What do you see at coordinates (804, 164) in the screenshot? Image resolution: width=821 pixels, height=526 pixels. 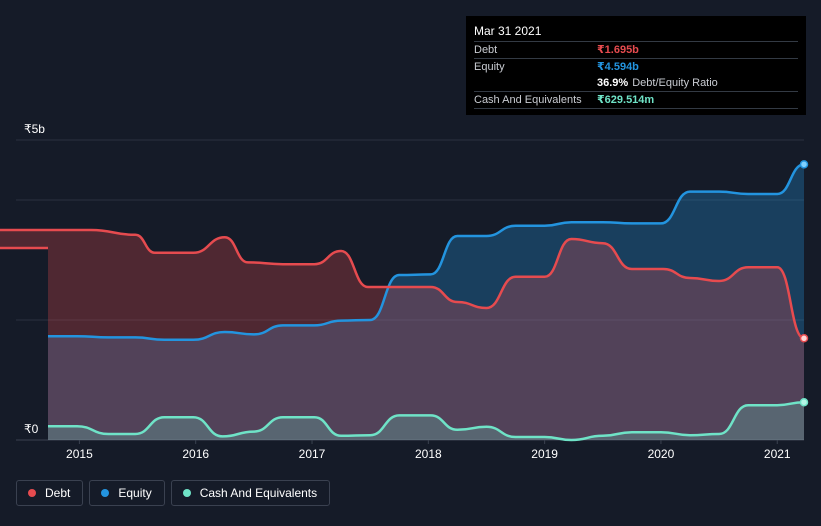 I see `equity-end-marker` at bounding box center [804, 164].